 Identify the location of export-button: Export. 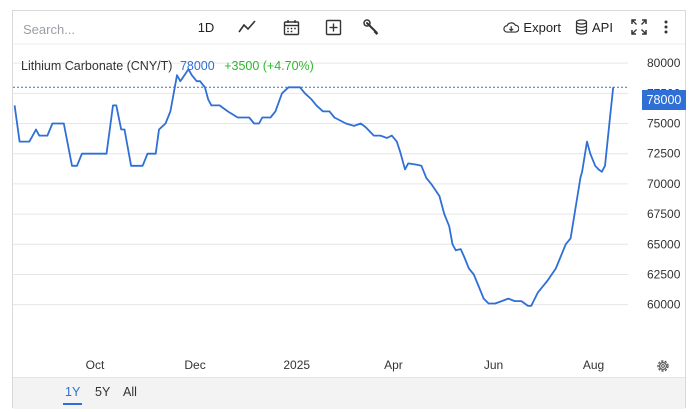
(532, 27).